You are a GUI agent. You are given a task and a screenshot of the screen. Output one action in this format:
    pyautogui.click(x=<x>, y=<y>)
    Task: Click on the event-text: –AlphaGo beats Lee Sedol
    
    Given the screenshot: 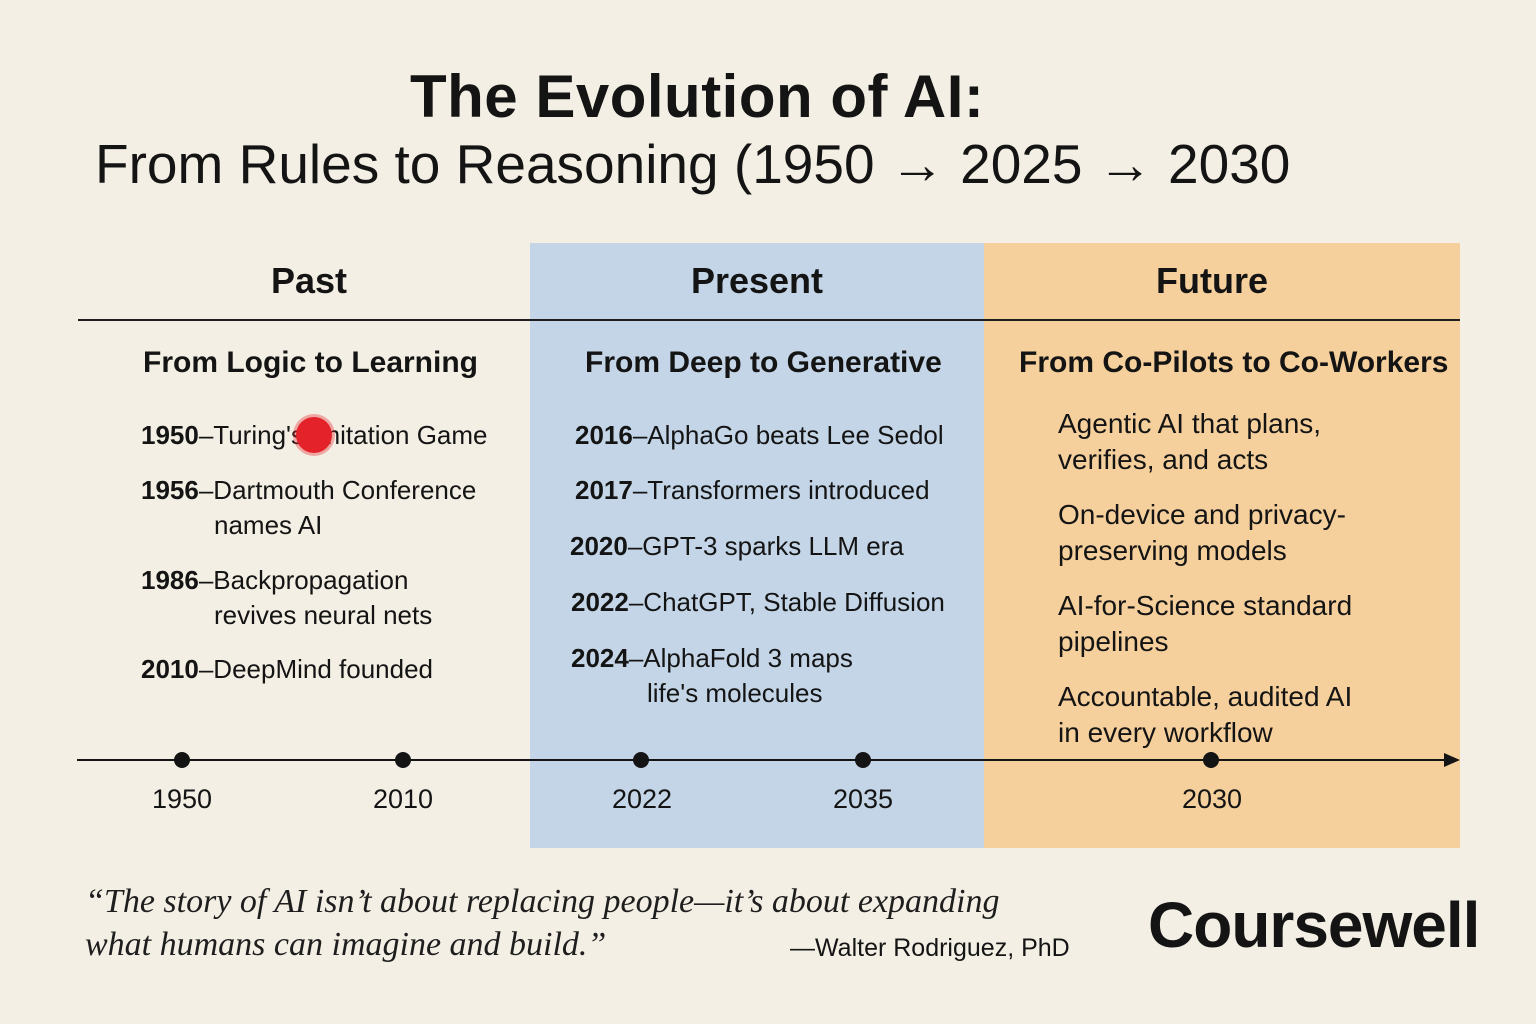 What is the action you would take?
    pyautogui.click(x=788, y=435)
    